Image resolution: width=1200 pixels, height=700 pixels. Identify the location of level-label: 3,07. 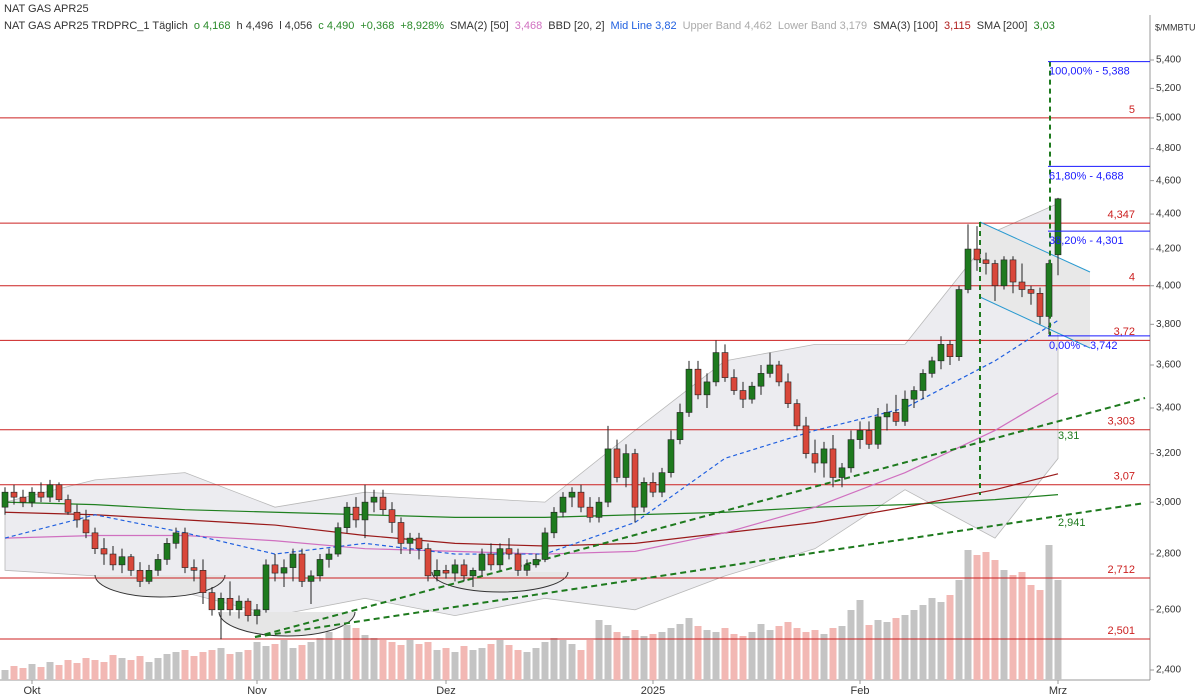
(1124, 477).